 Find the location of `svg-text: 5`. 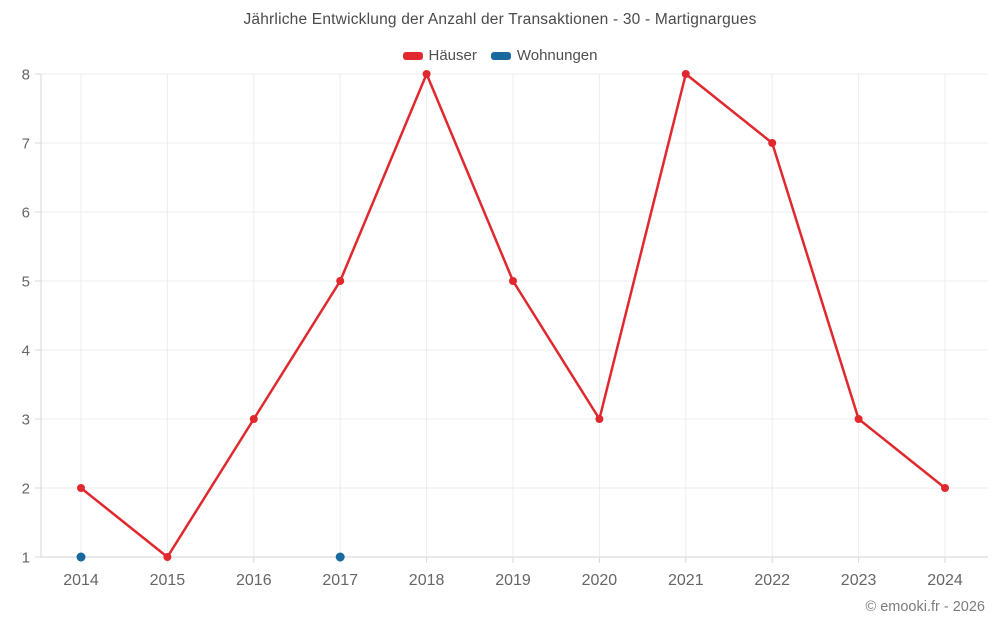

svg-text: 5 is located at coordinates (26, 282).